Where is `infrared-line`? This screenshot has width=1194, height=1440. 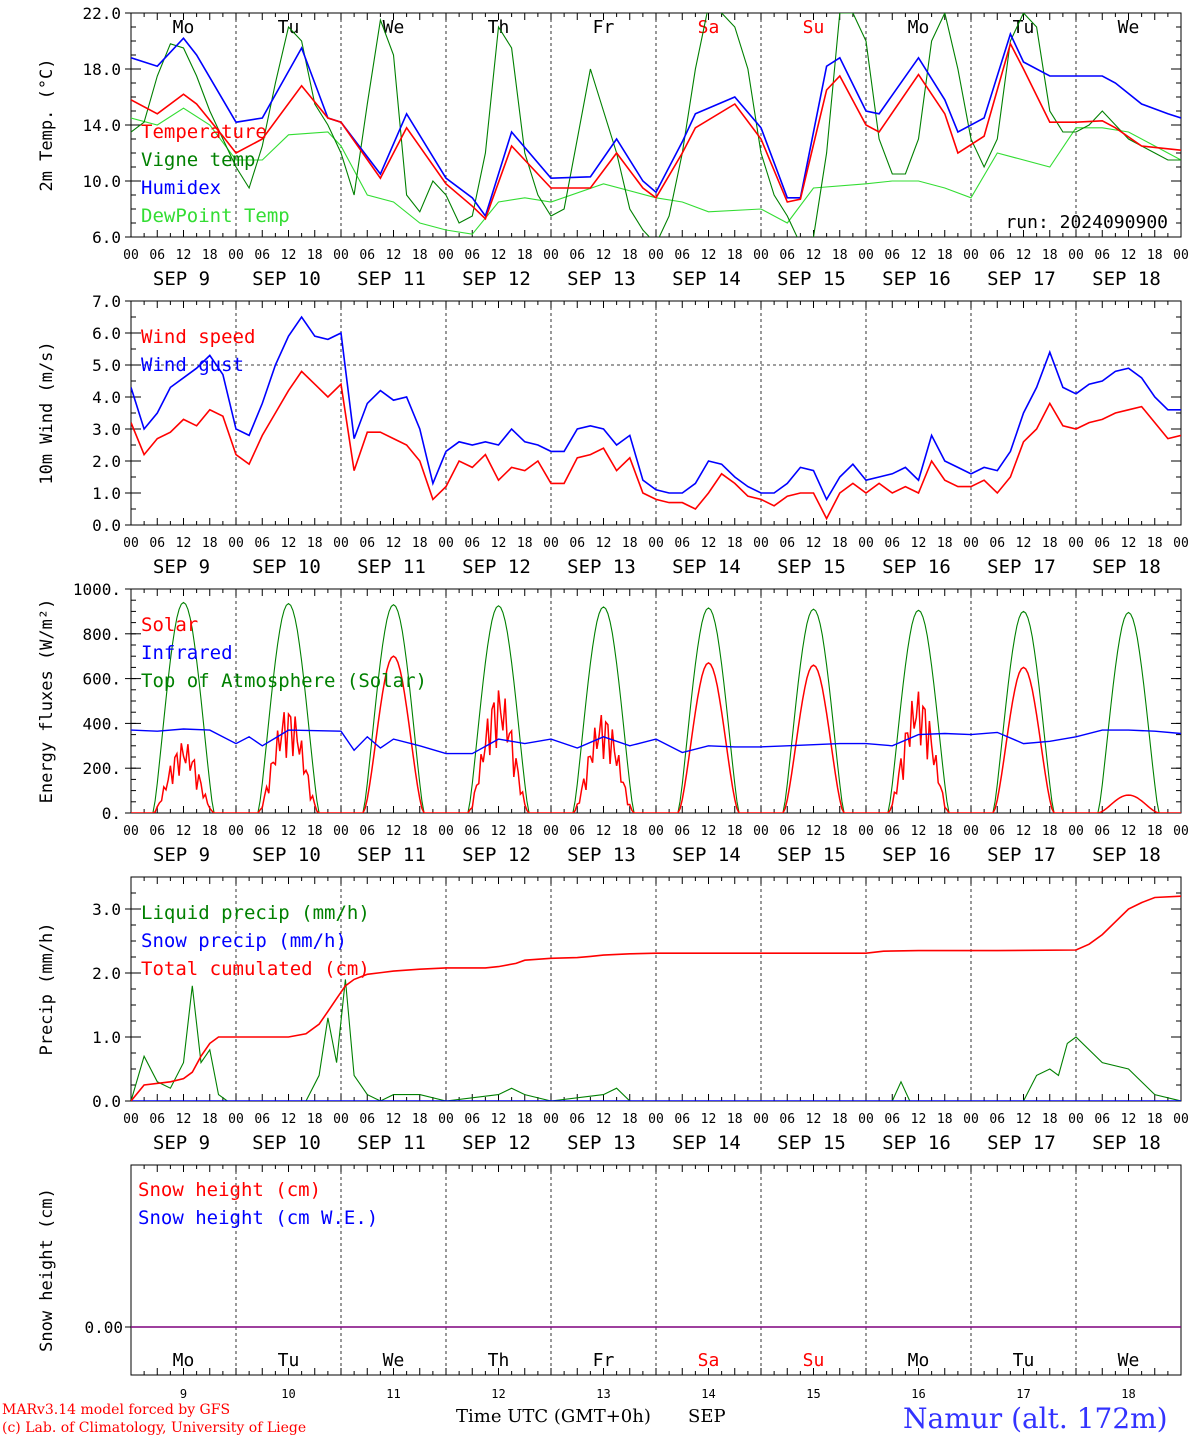
infrared-line is located at coordinates (656, 741).